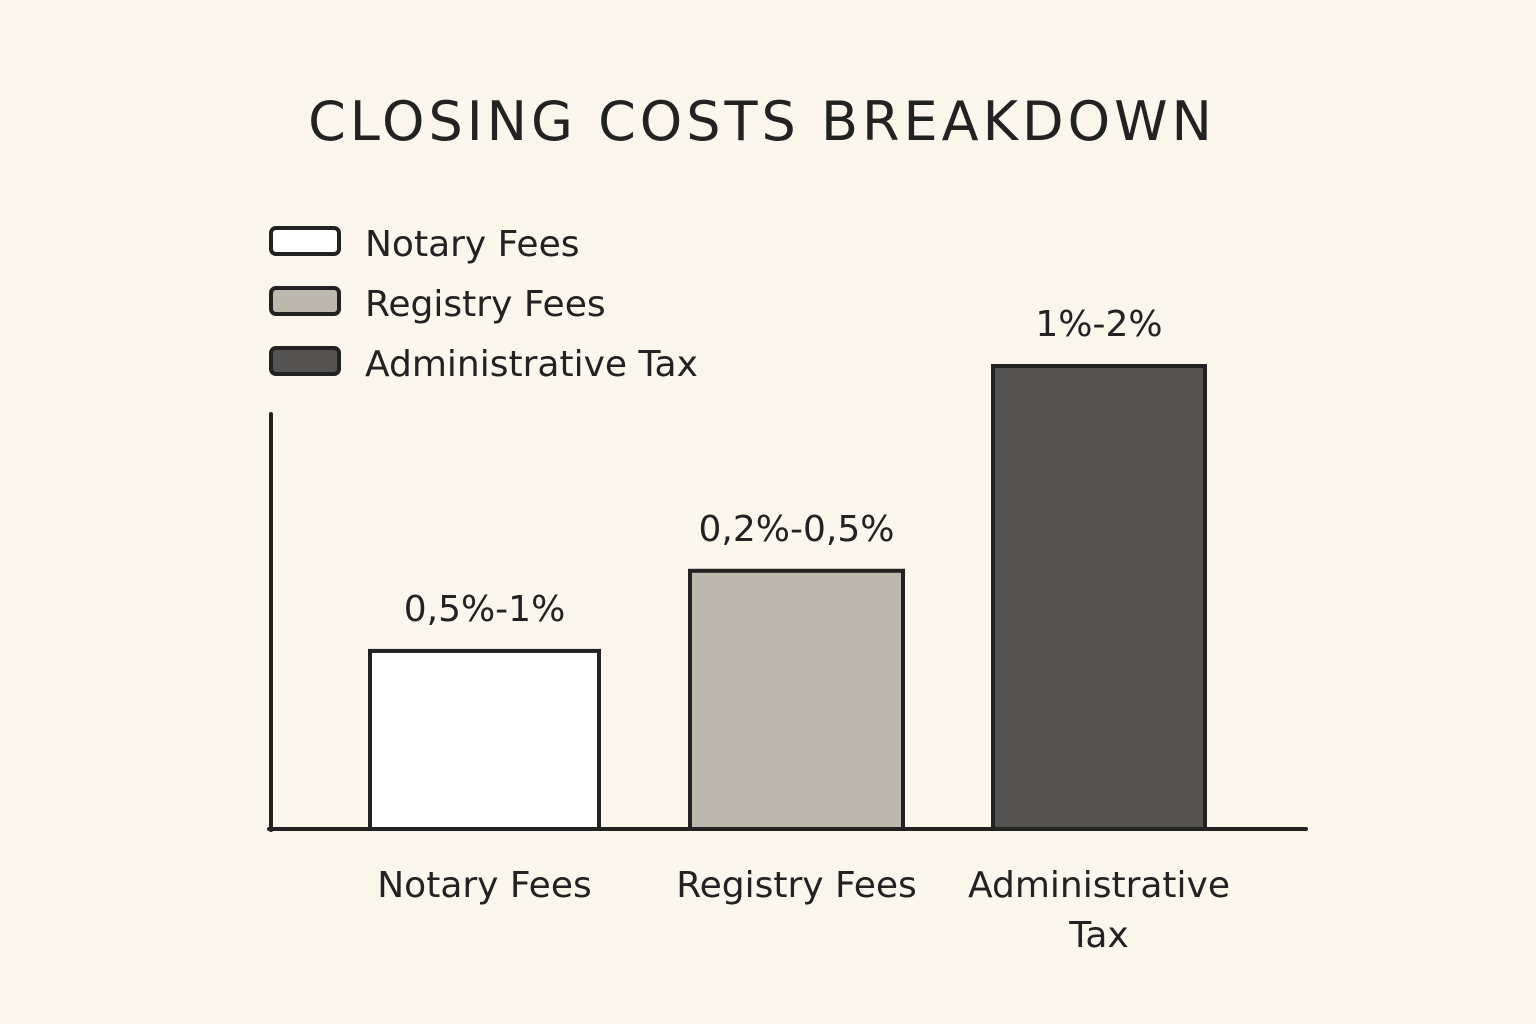  Describe the element at coordinates (762, 121) in the screenshot. I see `chart-title: CLOSING COSTS BREAKDOWN` at that location.